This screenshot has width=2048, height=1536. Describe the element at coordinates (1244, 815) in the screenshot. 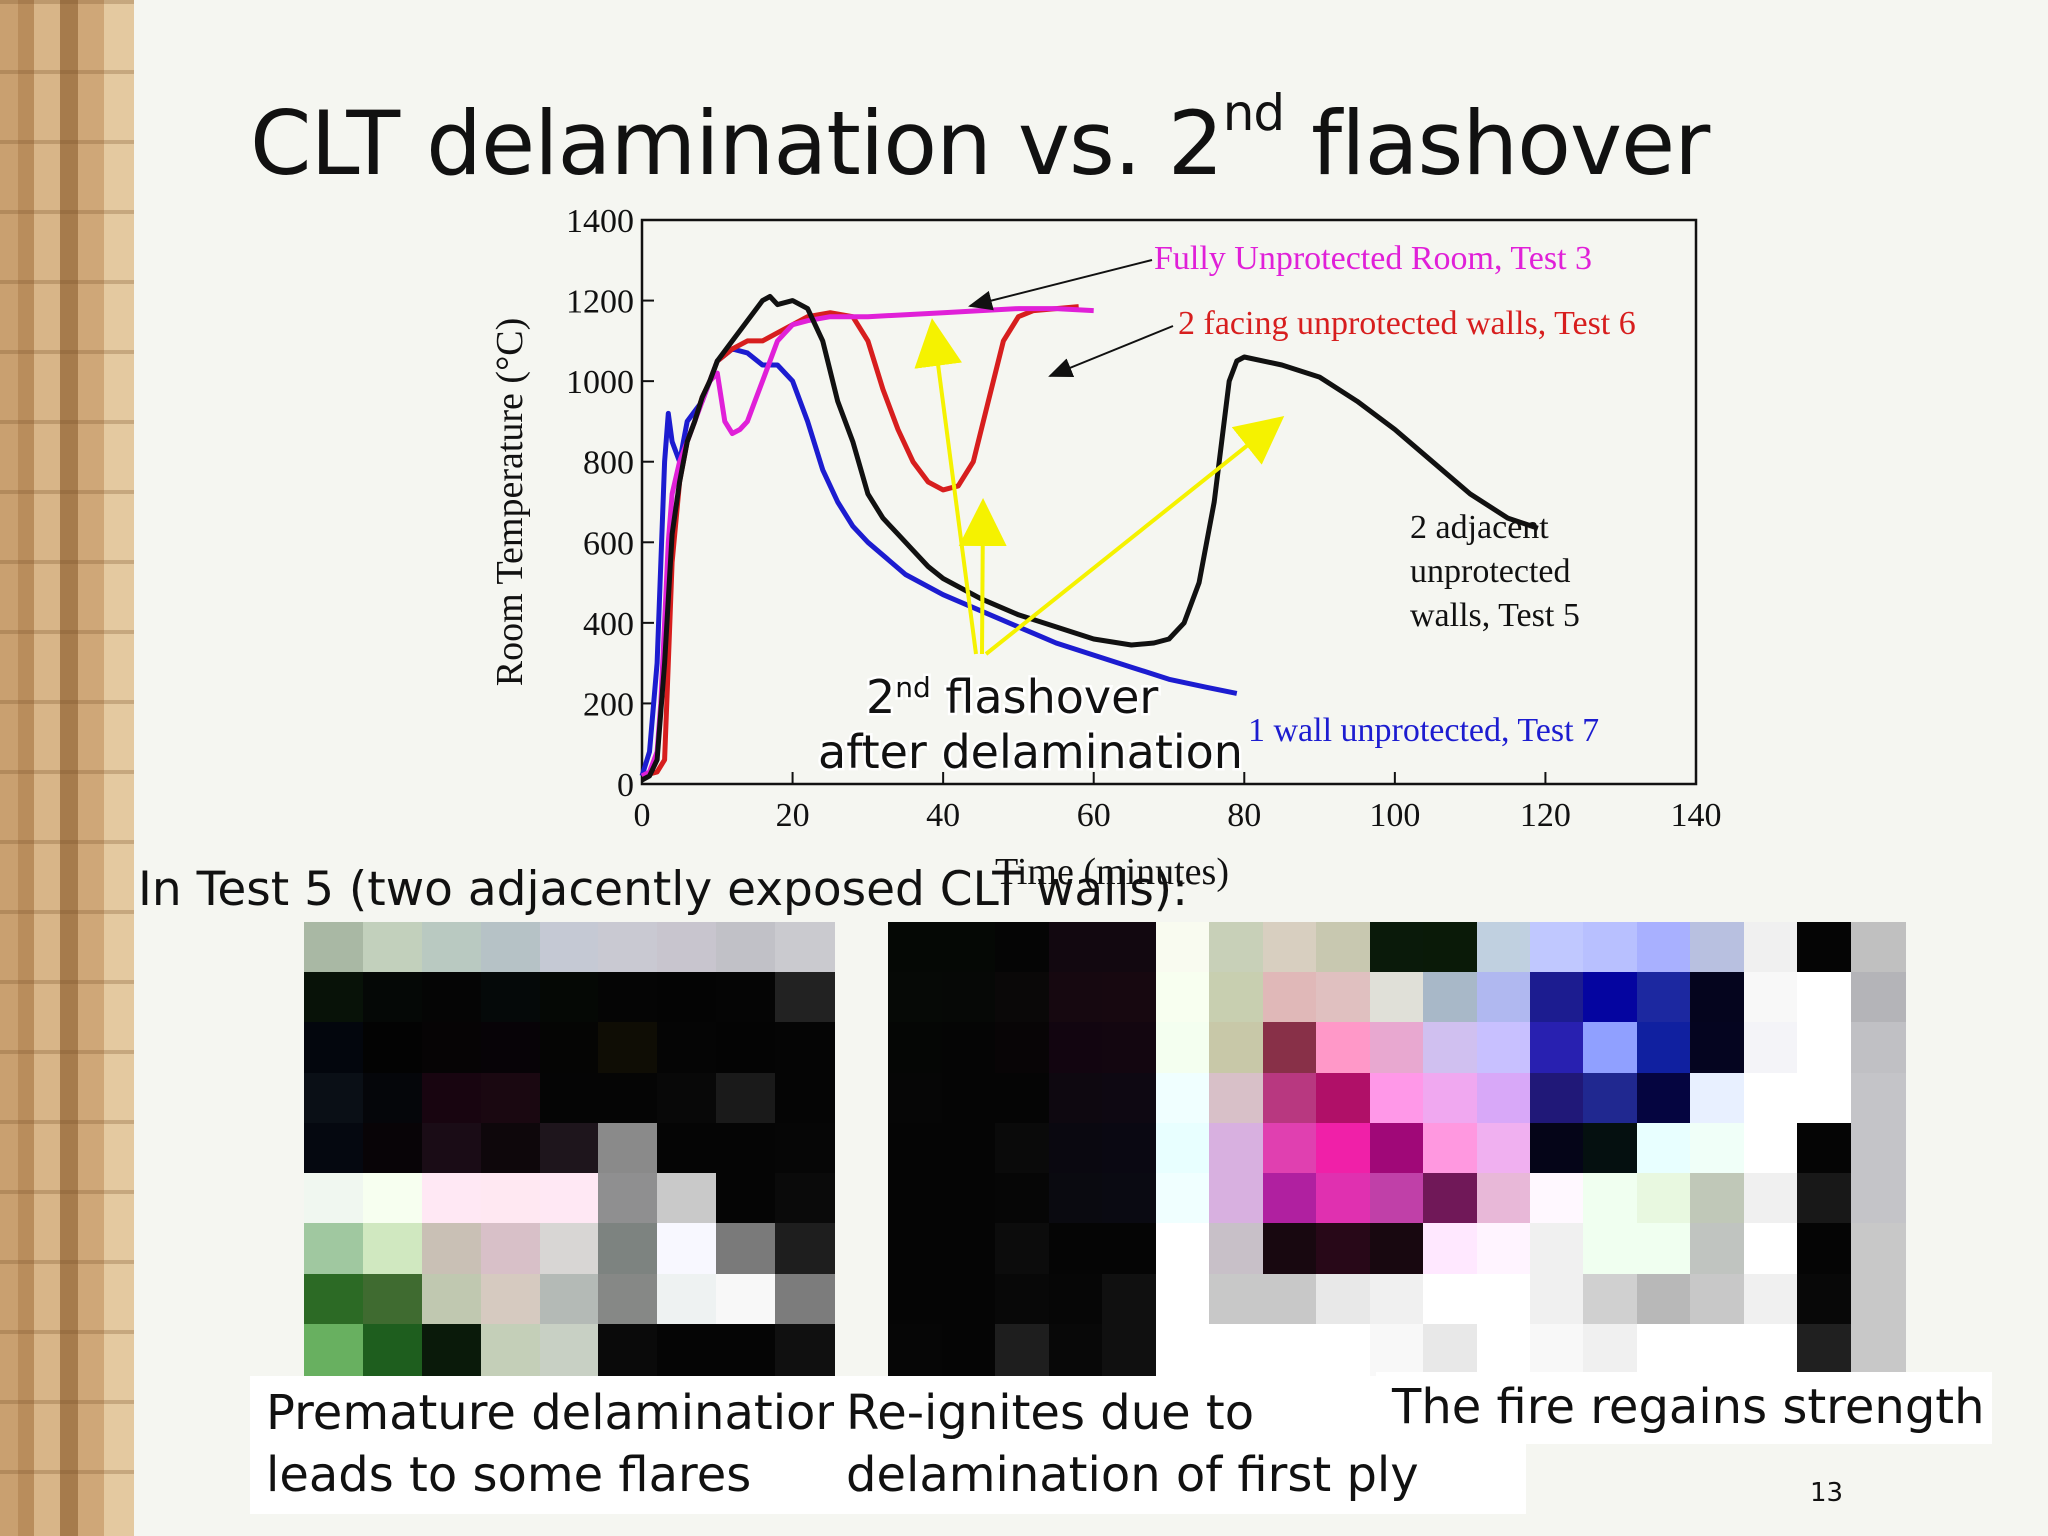

I see `x-tick-label: 80` at that location.